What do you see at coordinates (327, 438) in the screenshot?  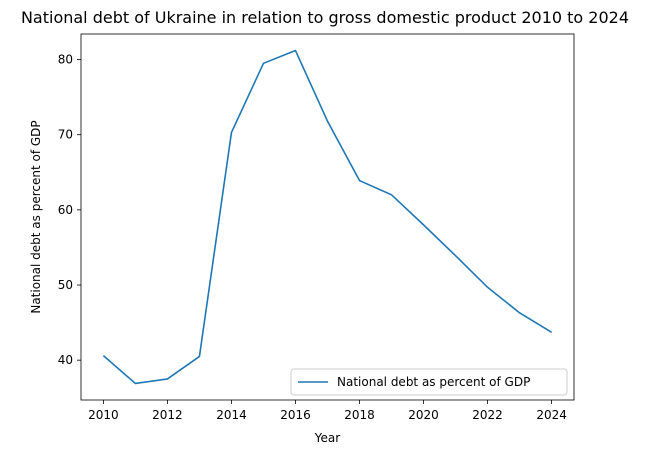 I see `x-axis-label: Year` at bounding box center [327, 438].